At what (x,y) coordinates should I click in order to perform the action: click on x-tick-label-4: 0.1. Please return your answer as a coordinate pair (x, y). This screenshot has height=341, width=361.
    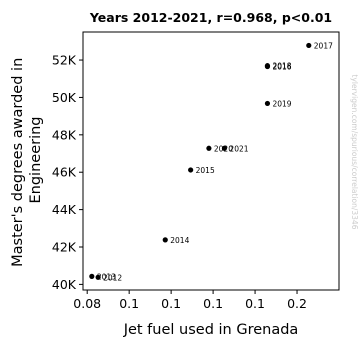
    Looking at the image, I should click on (255, 303).